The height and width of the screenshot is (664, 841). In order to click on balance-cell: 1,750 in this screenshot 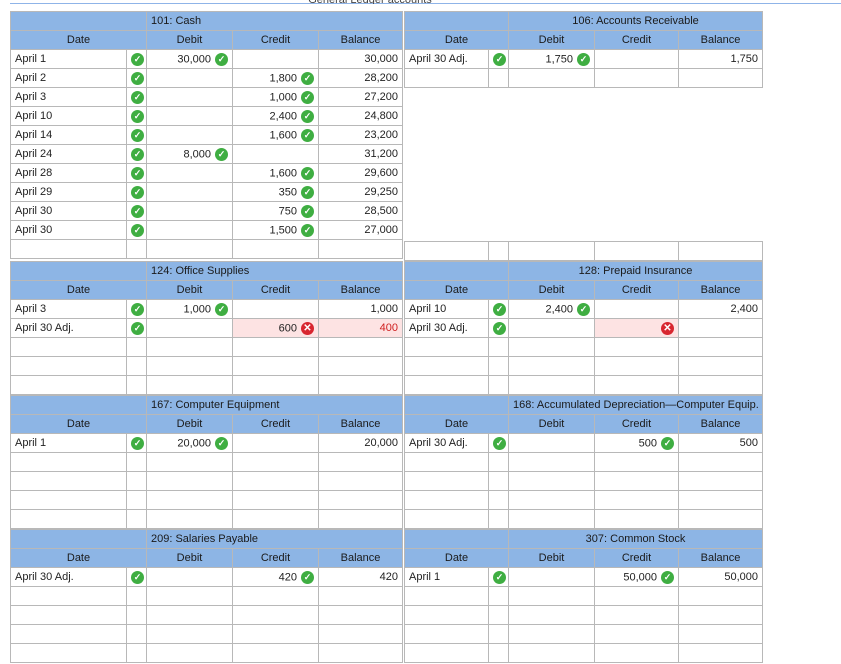, I will do `click(720, 59)`.